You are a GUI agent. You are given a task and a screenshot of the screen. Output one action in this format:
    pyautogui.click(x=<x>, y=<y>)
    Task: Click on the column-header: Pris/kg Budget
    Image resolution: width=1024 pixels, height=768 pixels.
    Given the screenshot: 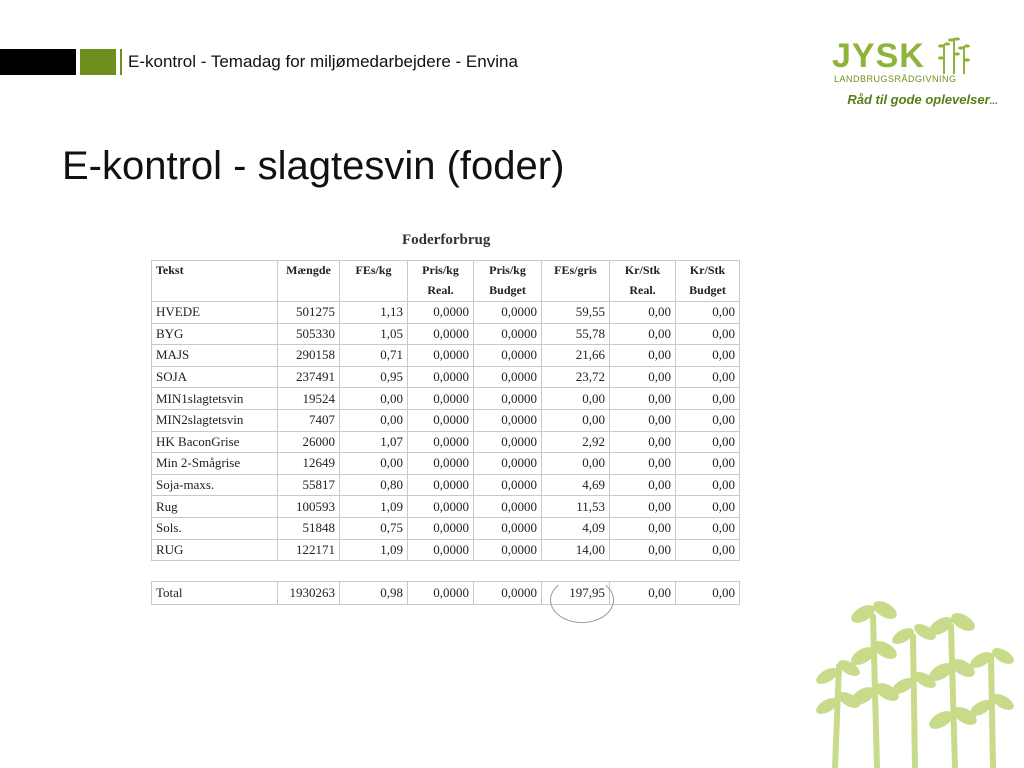 What is the action you would take?
    pyautogui.click(x=507, y=281)
    